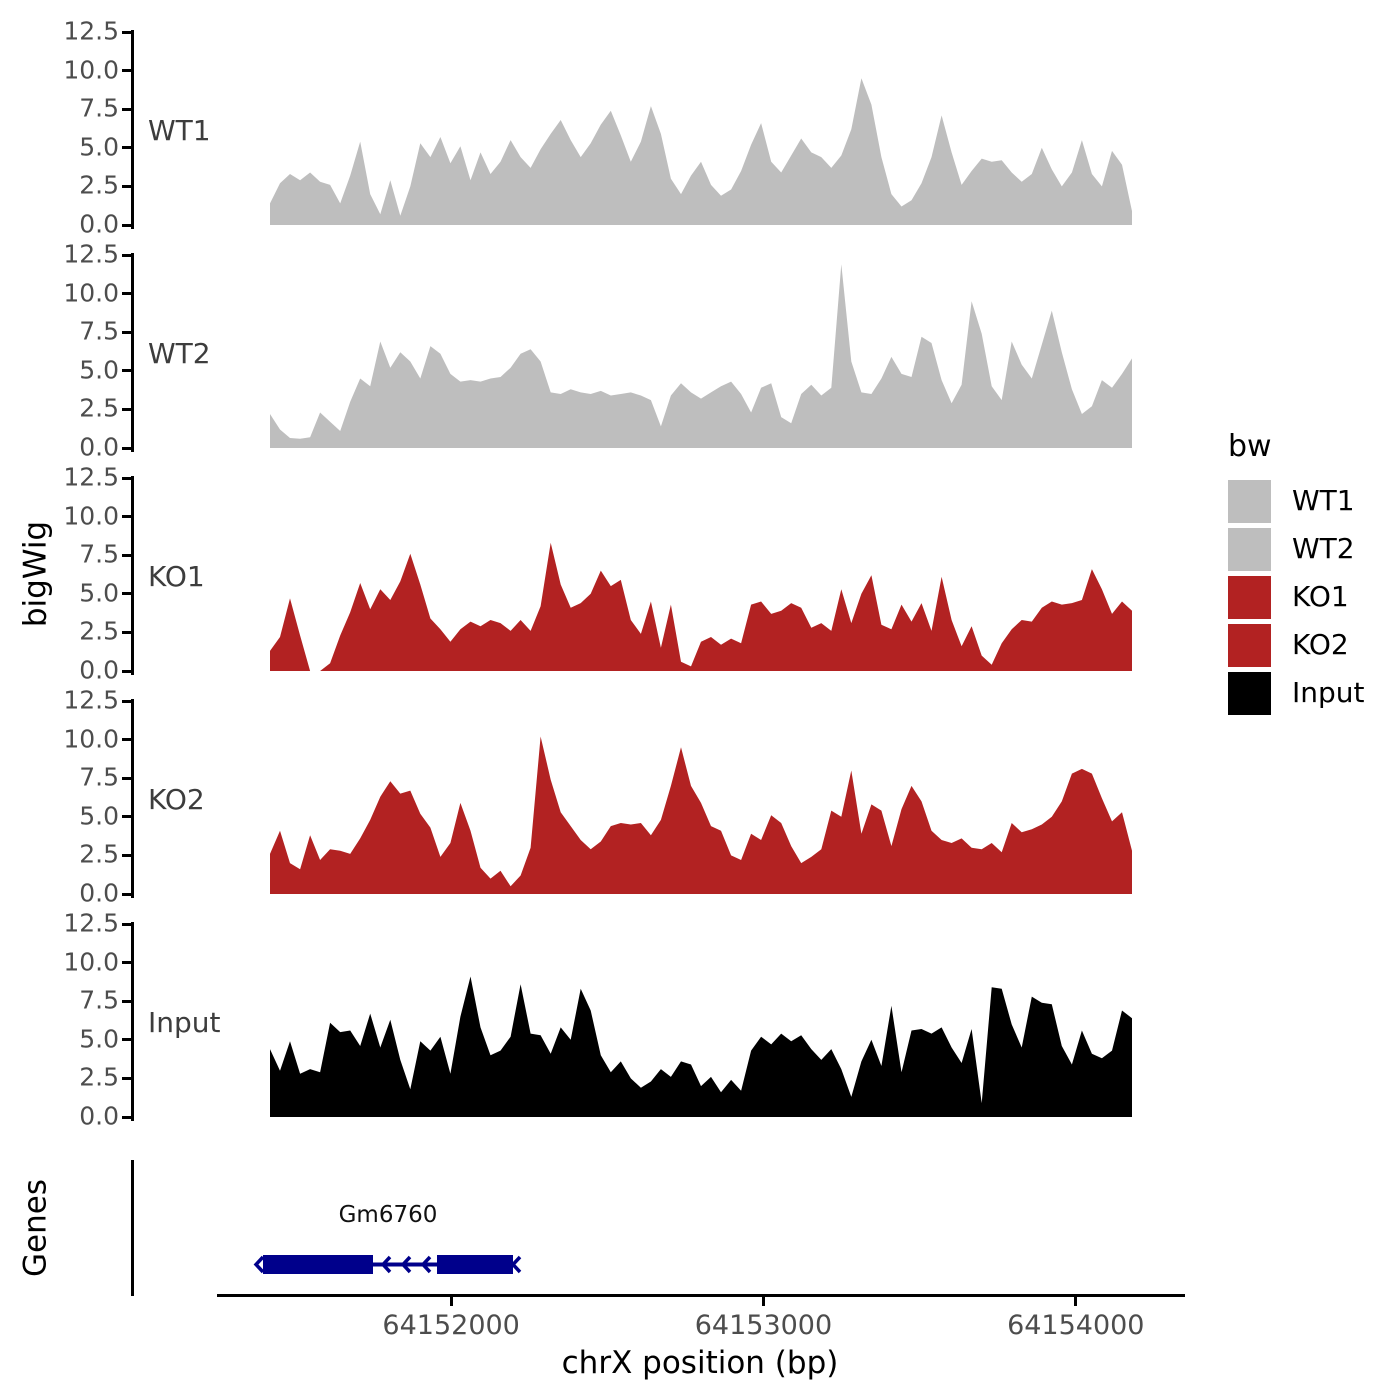 The image size is (1400, 1400). What do you see at coordinates (184, 1022) in the screenshot?
I see `track-label-input: Input` at bounding box center [184, 1022].